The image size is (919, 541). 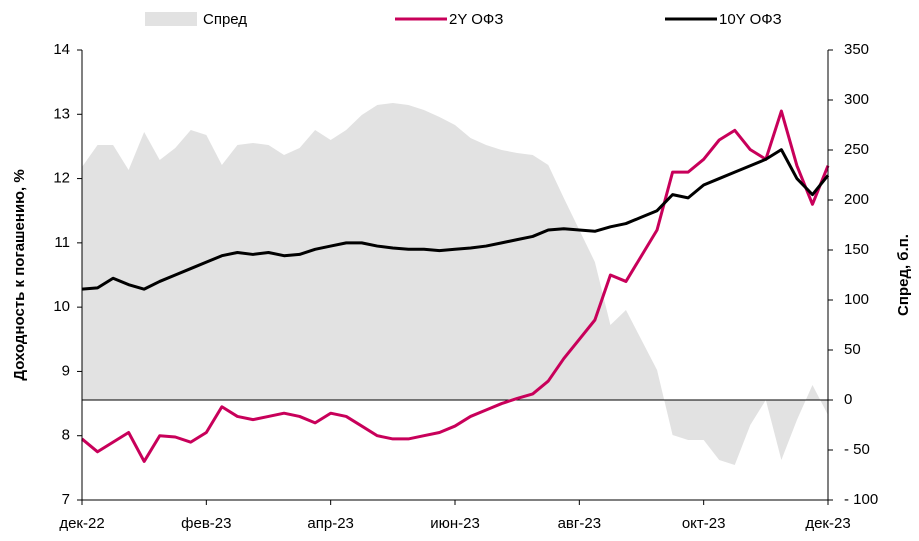 What do you see at coordinates (903, 275) in the screenshot?
I see `y2-axis-label: Спред, б.п.` at bounding box center [903, 275].